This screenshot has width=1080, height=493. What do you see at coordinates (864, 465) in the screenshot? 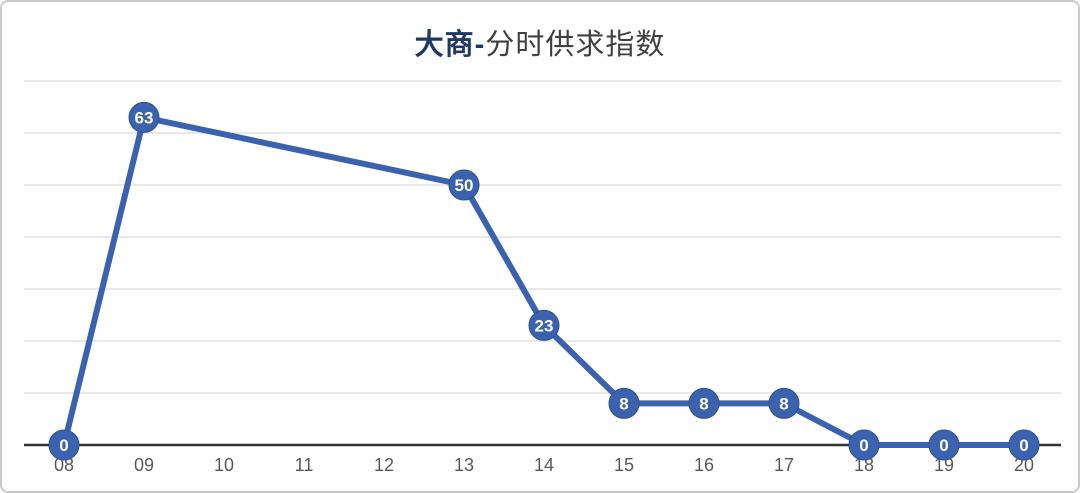
I see `x-tick-label: 18` at bounding box center [864, 465].